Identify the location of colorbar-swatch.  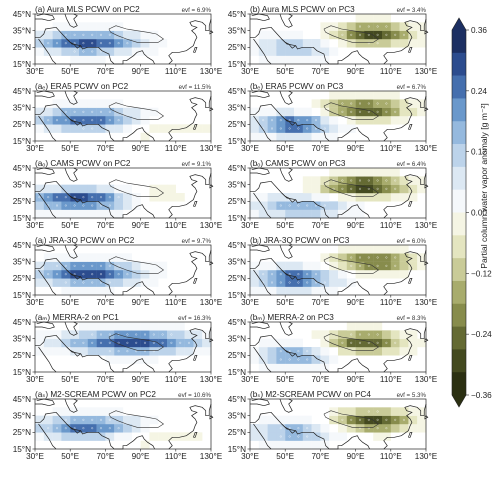
(459, 292).